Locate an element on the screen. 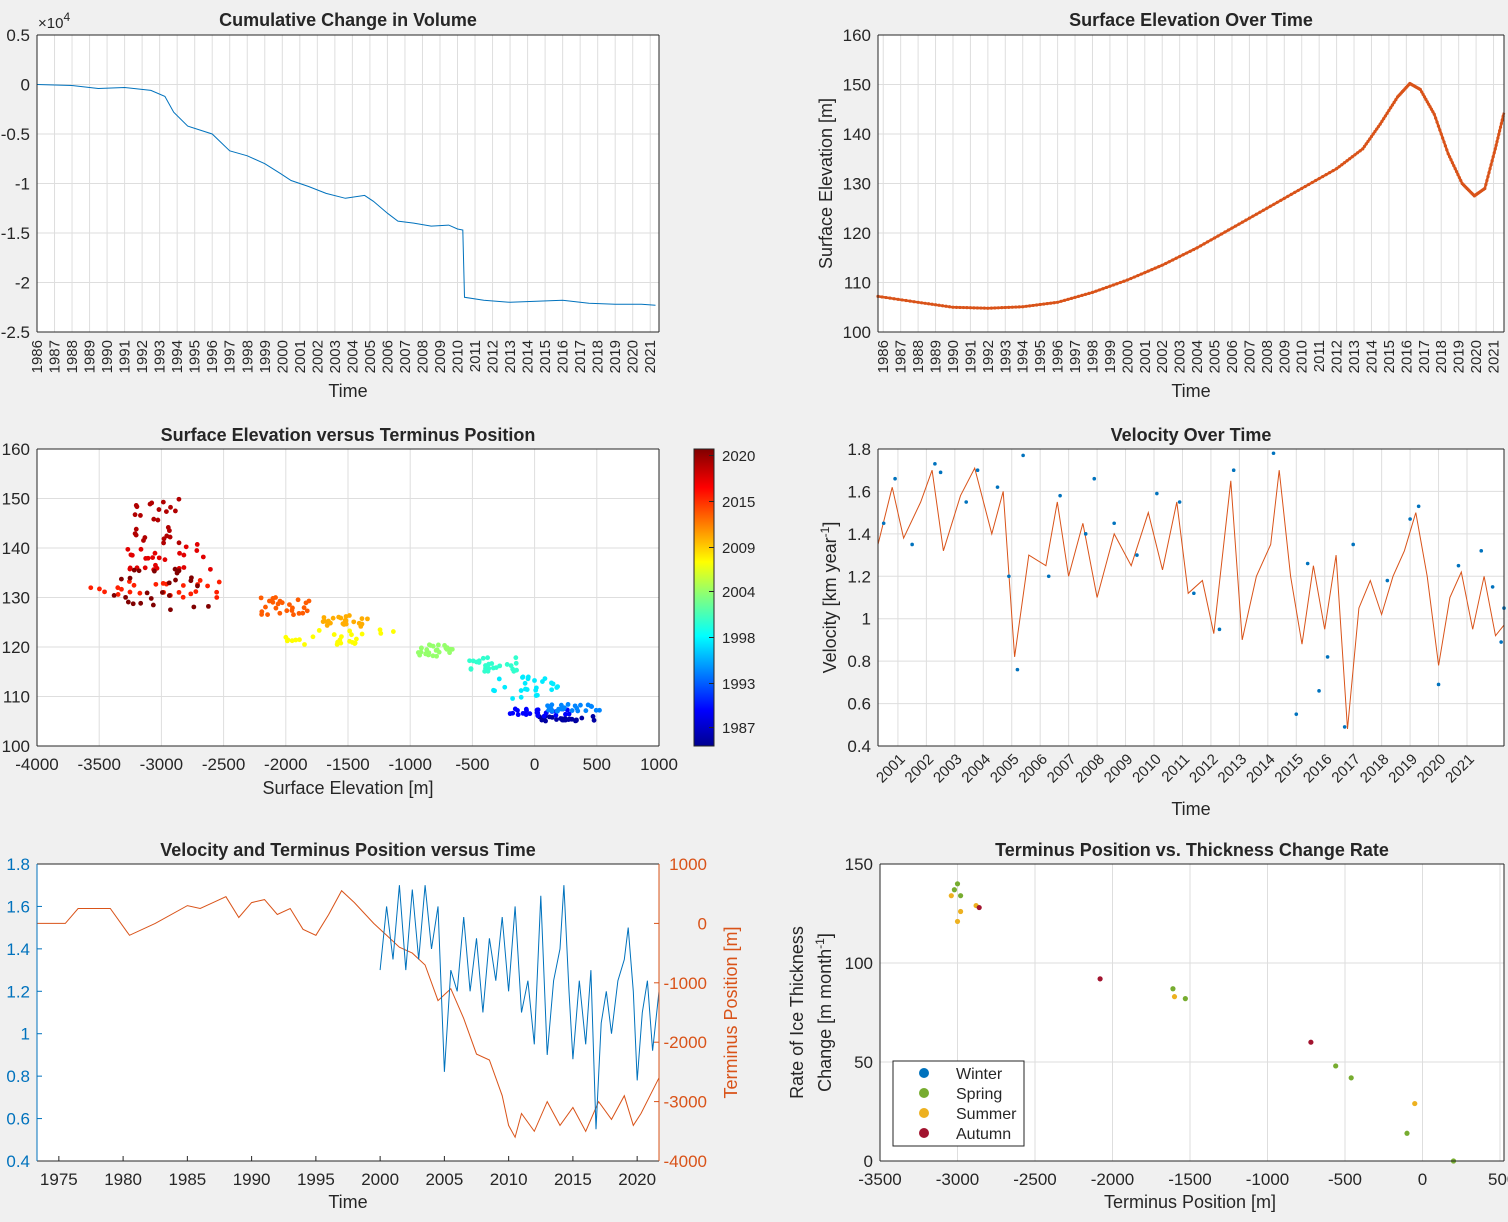  y-tick-label: 130 is located at coordinates (857, 184).